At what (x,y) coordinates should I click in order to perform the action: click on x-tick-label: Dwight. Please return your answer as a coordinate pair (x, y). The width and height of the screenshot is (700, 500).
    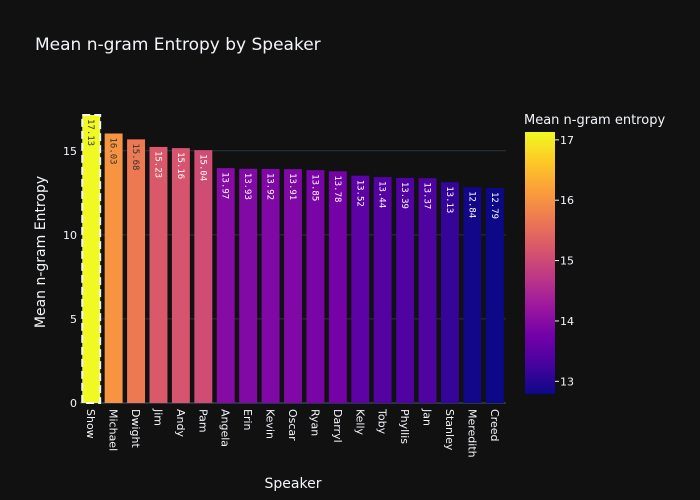
    Looking at the image, I should click on (135, 428).